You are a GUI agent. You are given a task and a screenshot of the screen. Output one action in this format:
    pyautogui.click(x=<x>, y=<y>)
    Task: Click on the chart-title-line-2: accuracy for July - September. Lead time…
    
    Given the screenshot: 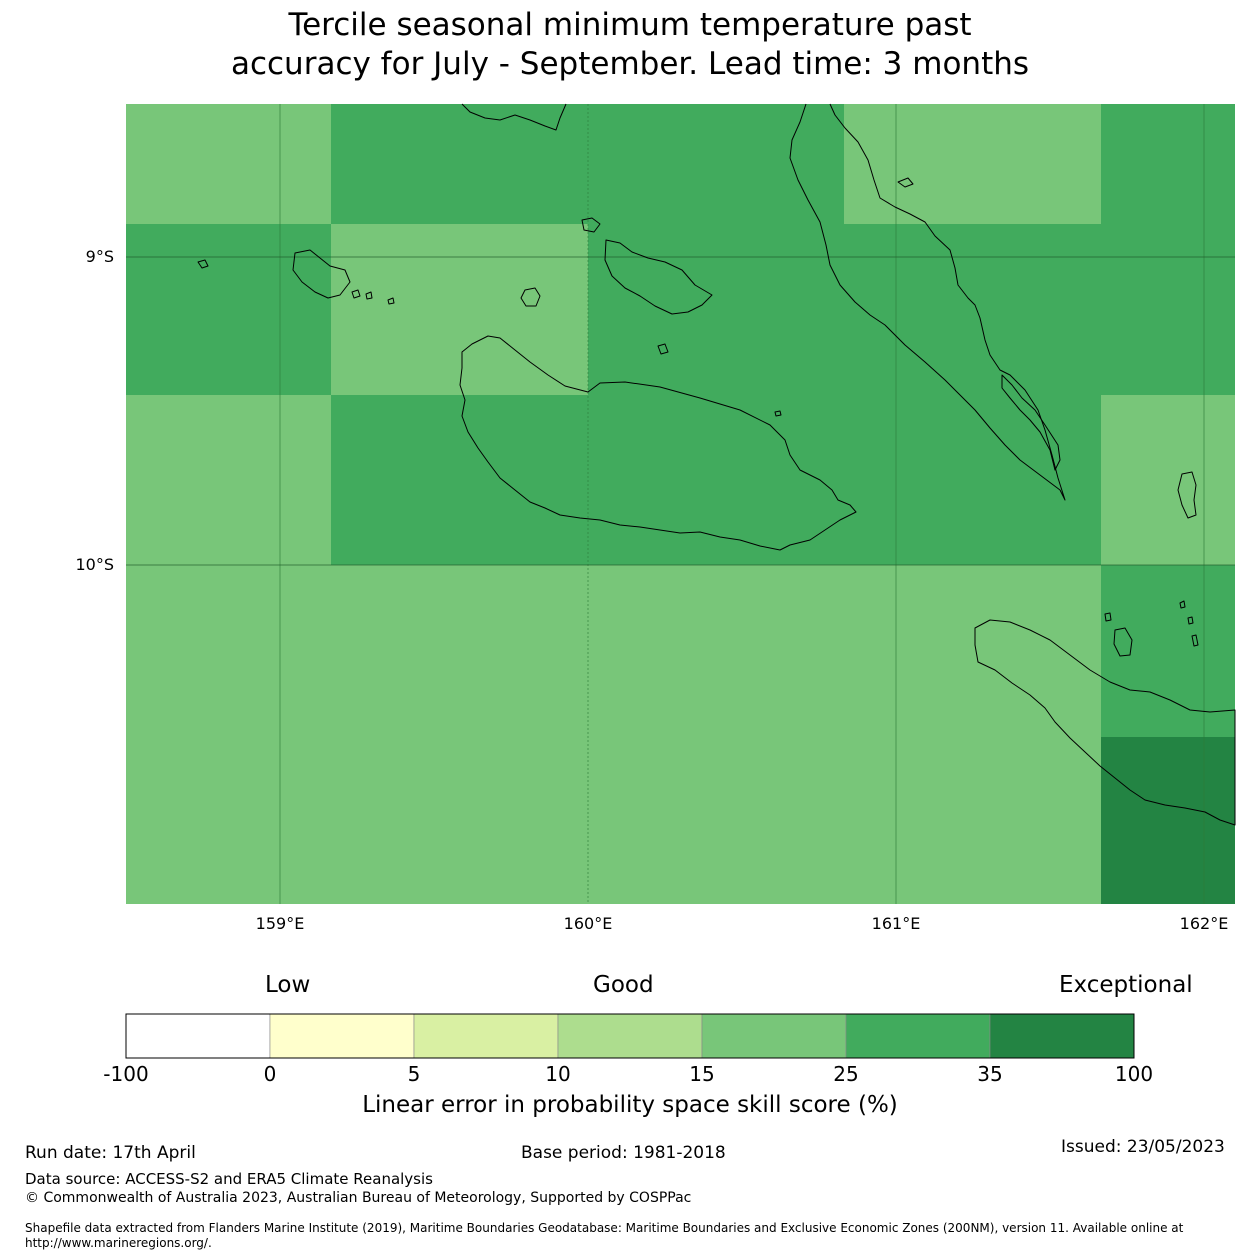 What is the action you would take?
    pyautogui.click(x=630, y=64)
    